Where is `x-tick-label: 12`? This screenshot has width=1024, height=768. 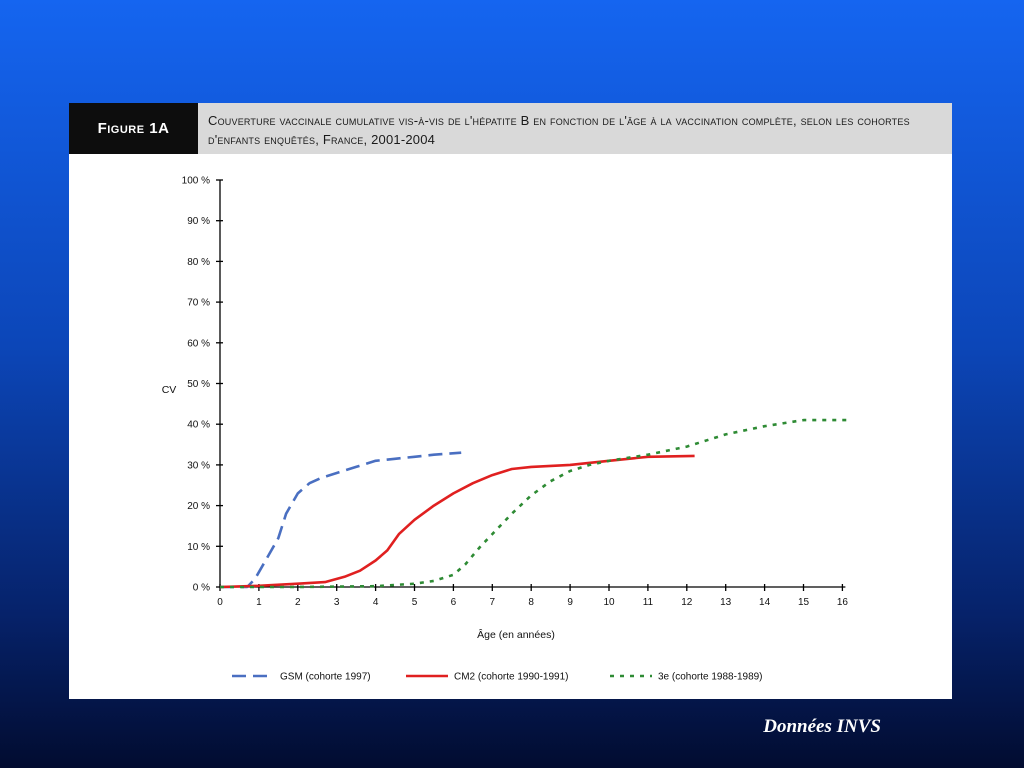
x-tick-label: 12 is located at coordinates (687, 602).